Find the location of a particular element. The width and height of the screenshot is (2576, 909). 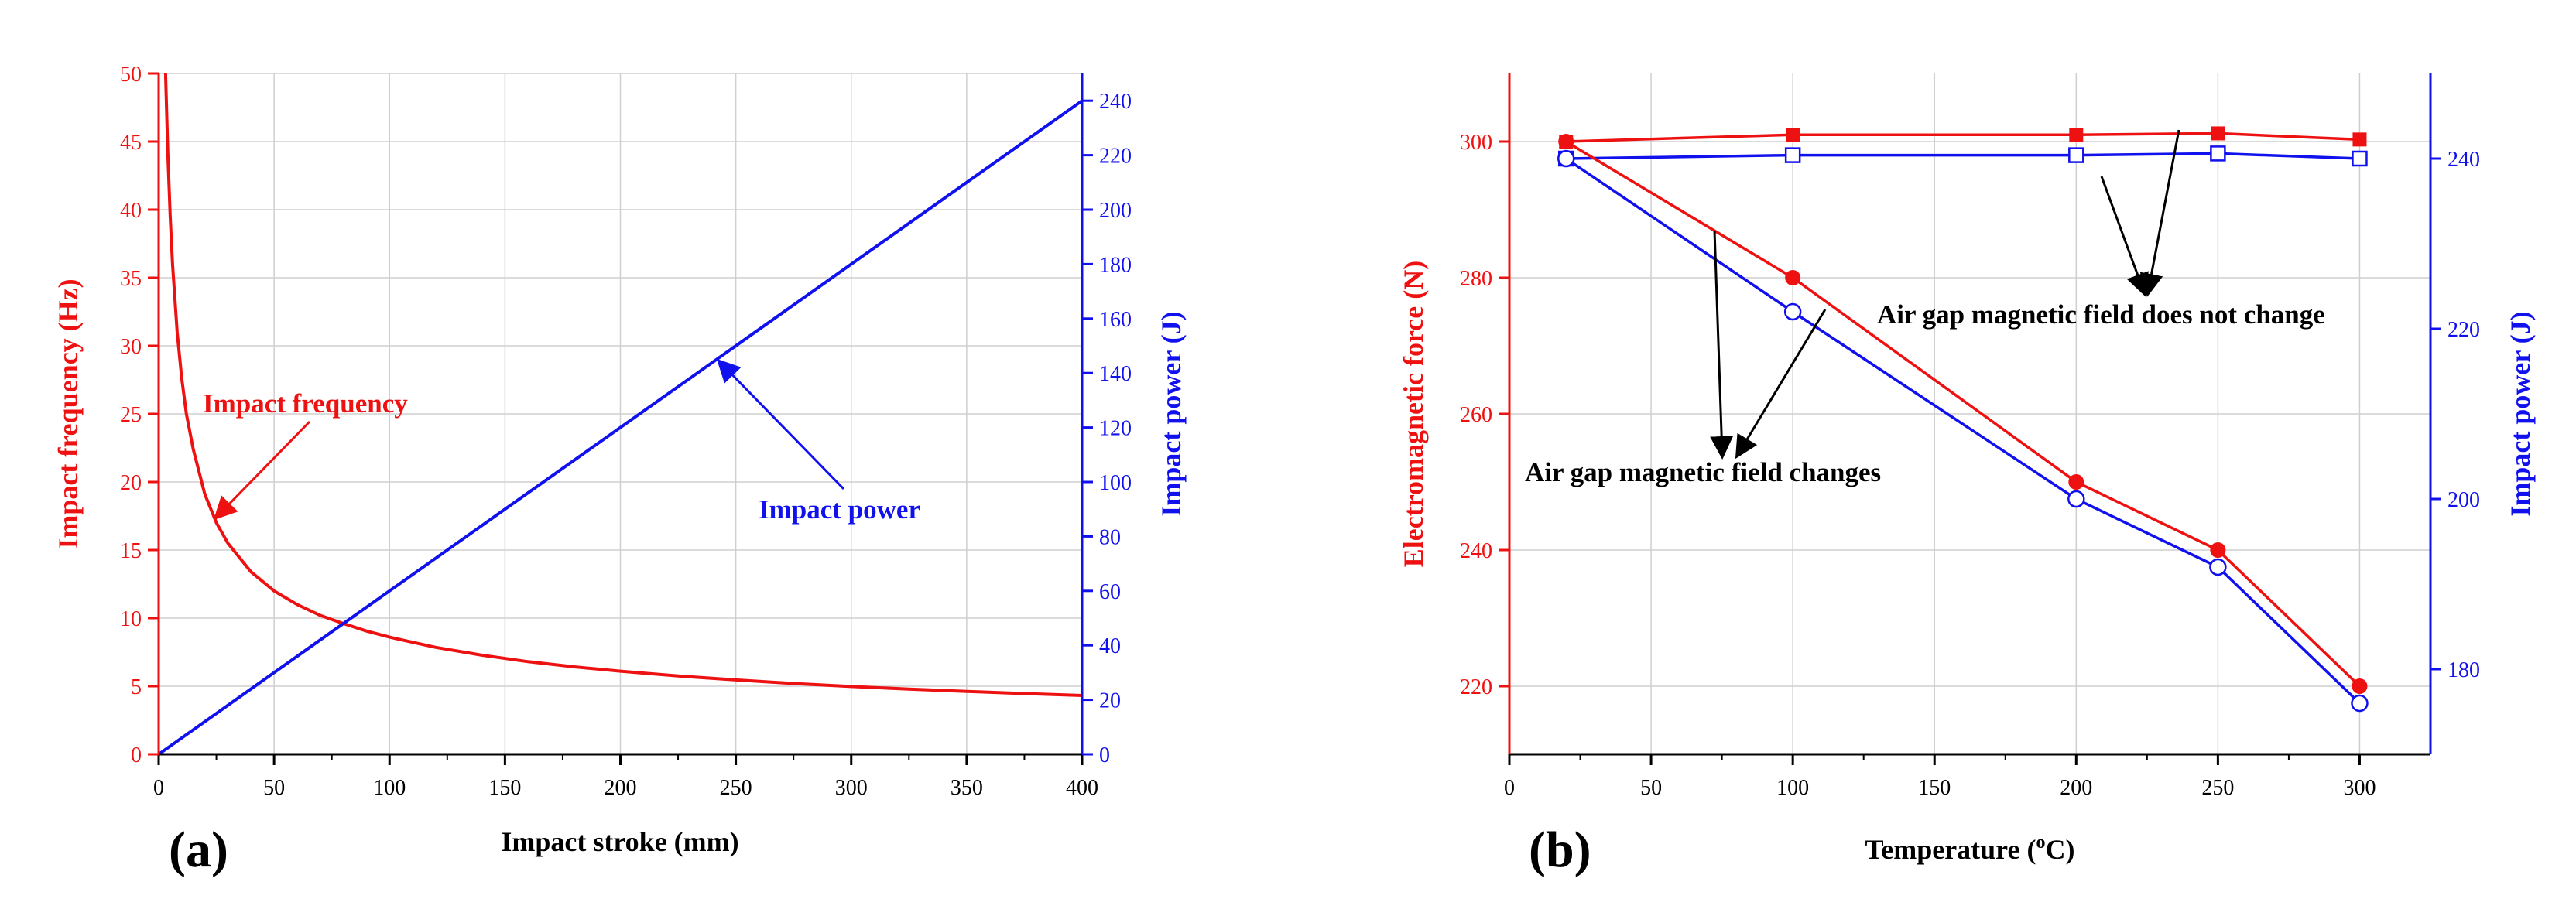

panel-a-right-axis-title: Impact power (J) is located at coordinates (1171, 413).